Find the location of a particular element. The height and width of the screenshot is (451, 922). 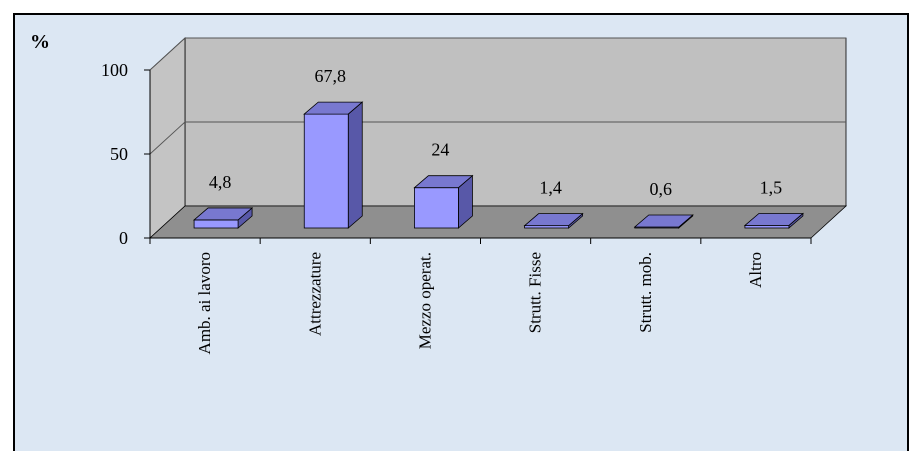

x-axis-ticks is located at coordinates (480, 241).